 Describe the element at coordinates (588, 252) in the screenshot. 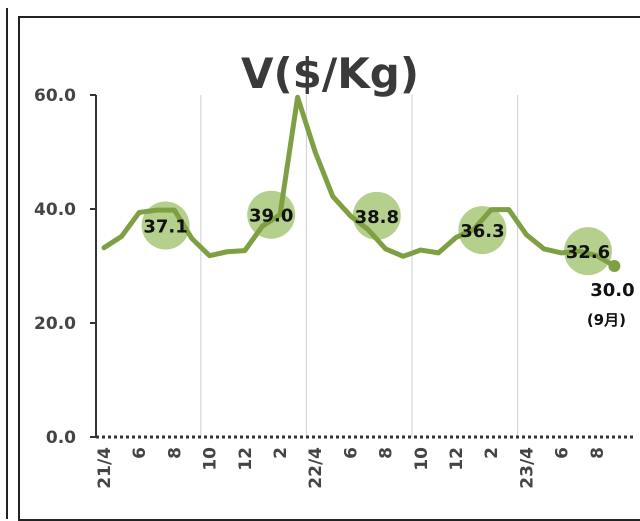

I see `average-label: 32.6` at that location.